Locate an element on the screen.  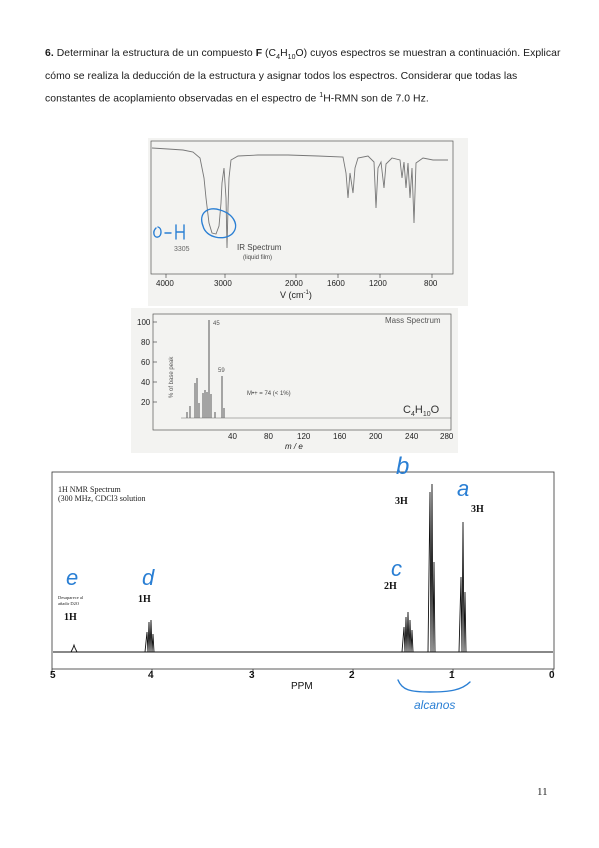
oh-circle-annotation is located at coordinates (219, 223).